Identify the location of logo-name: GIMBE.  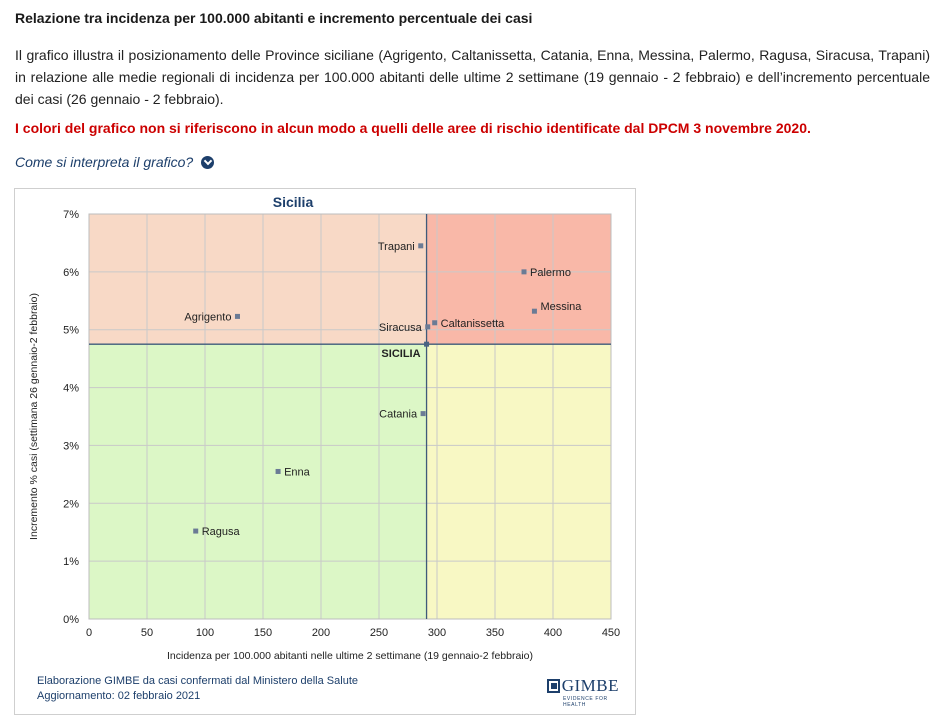
(590, 685).